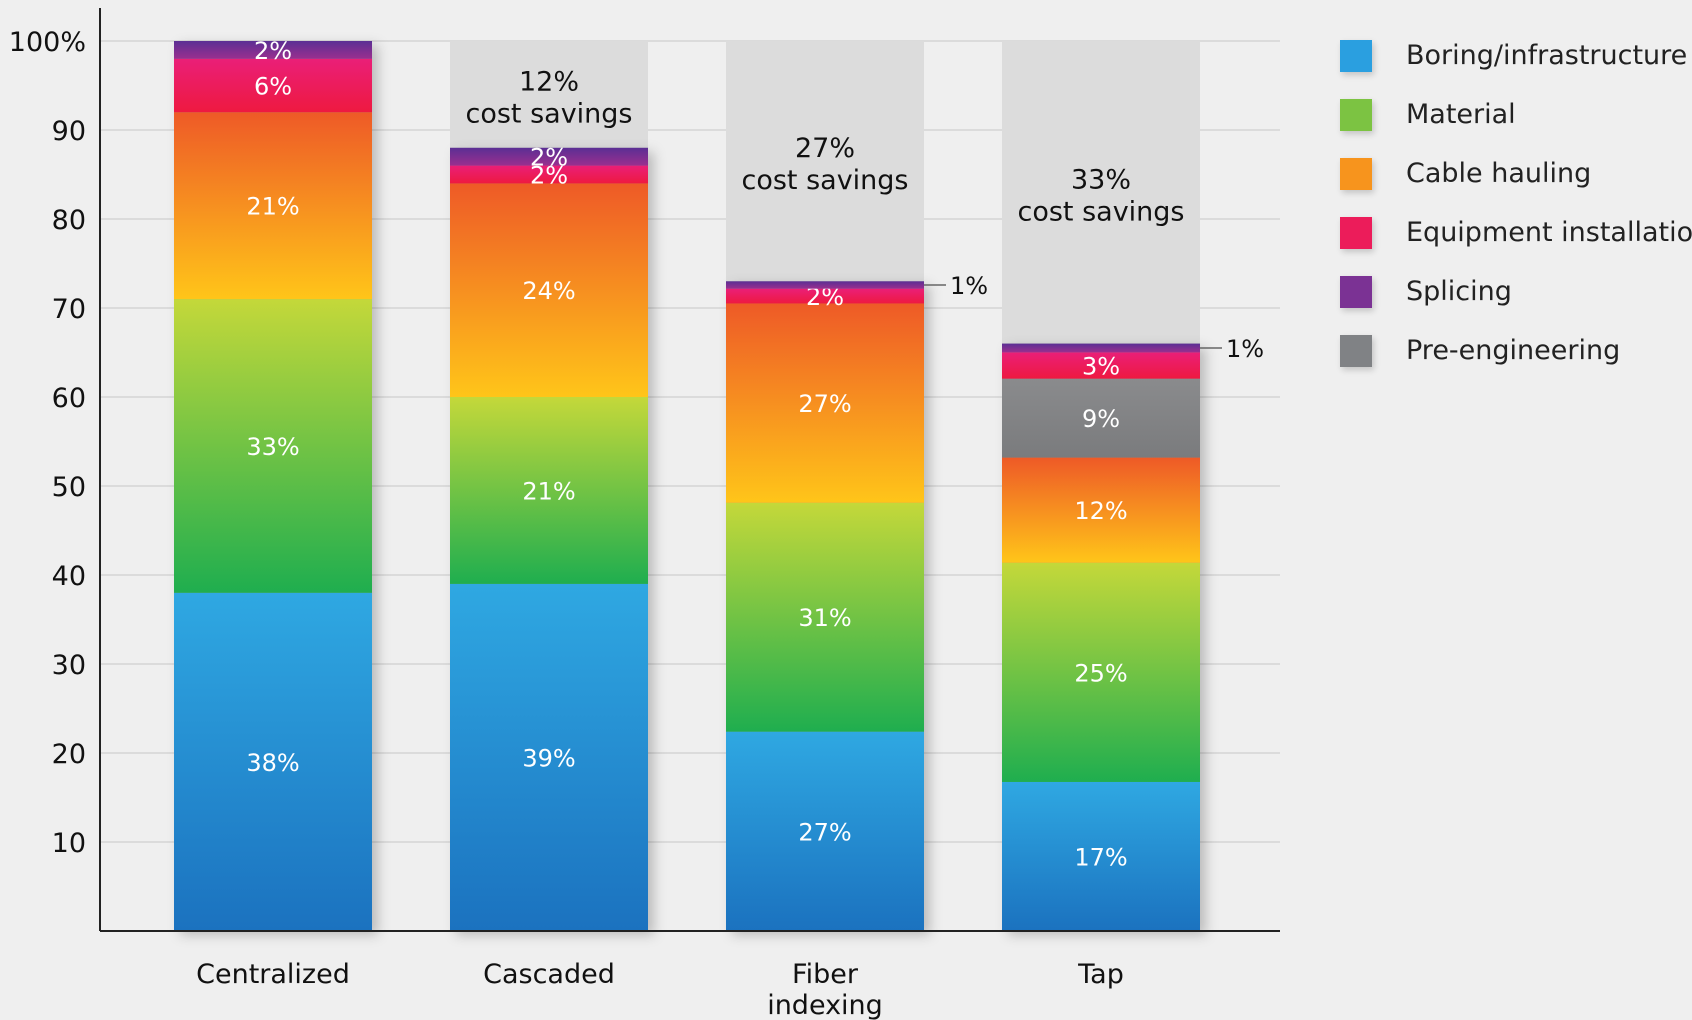  I want to click on legend-label: Pre-engineering, so click(1513, 350).